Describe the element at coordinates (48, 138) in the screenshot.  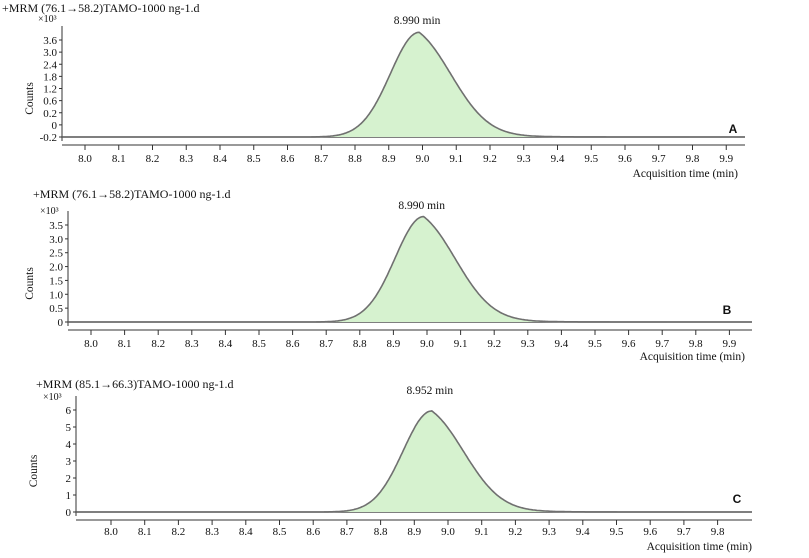
I see `y-tick-label: -0.2` at that location.